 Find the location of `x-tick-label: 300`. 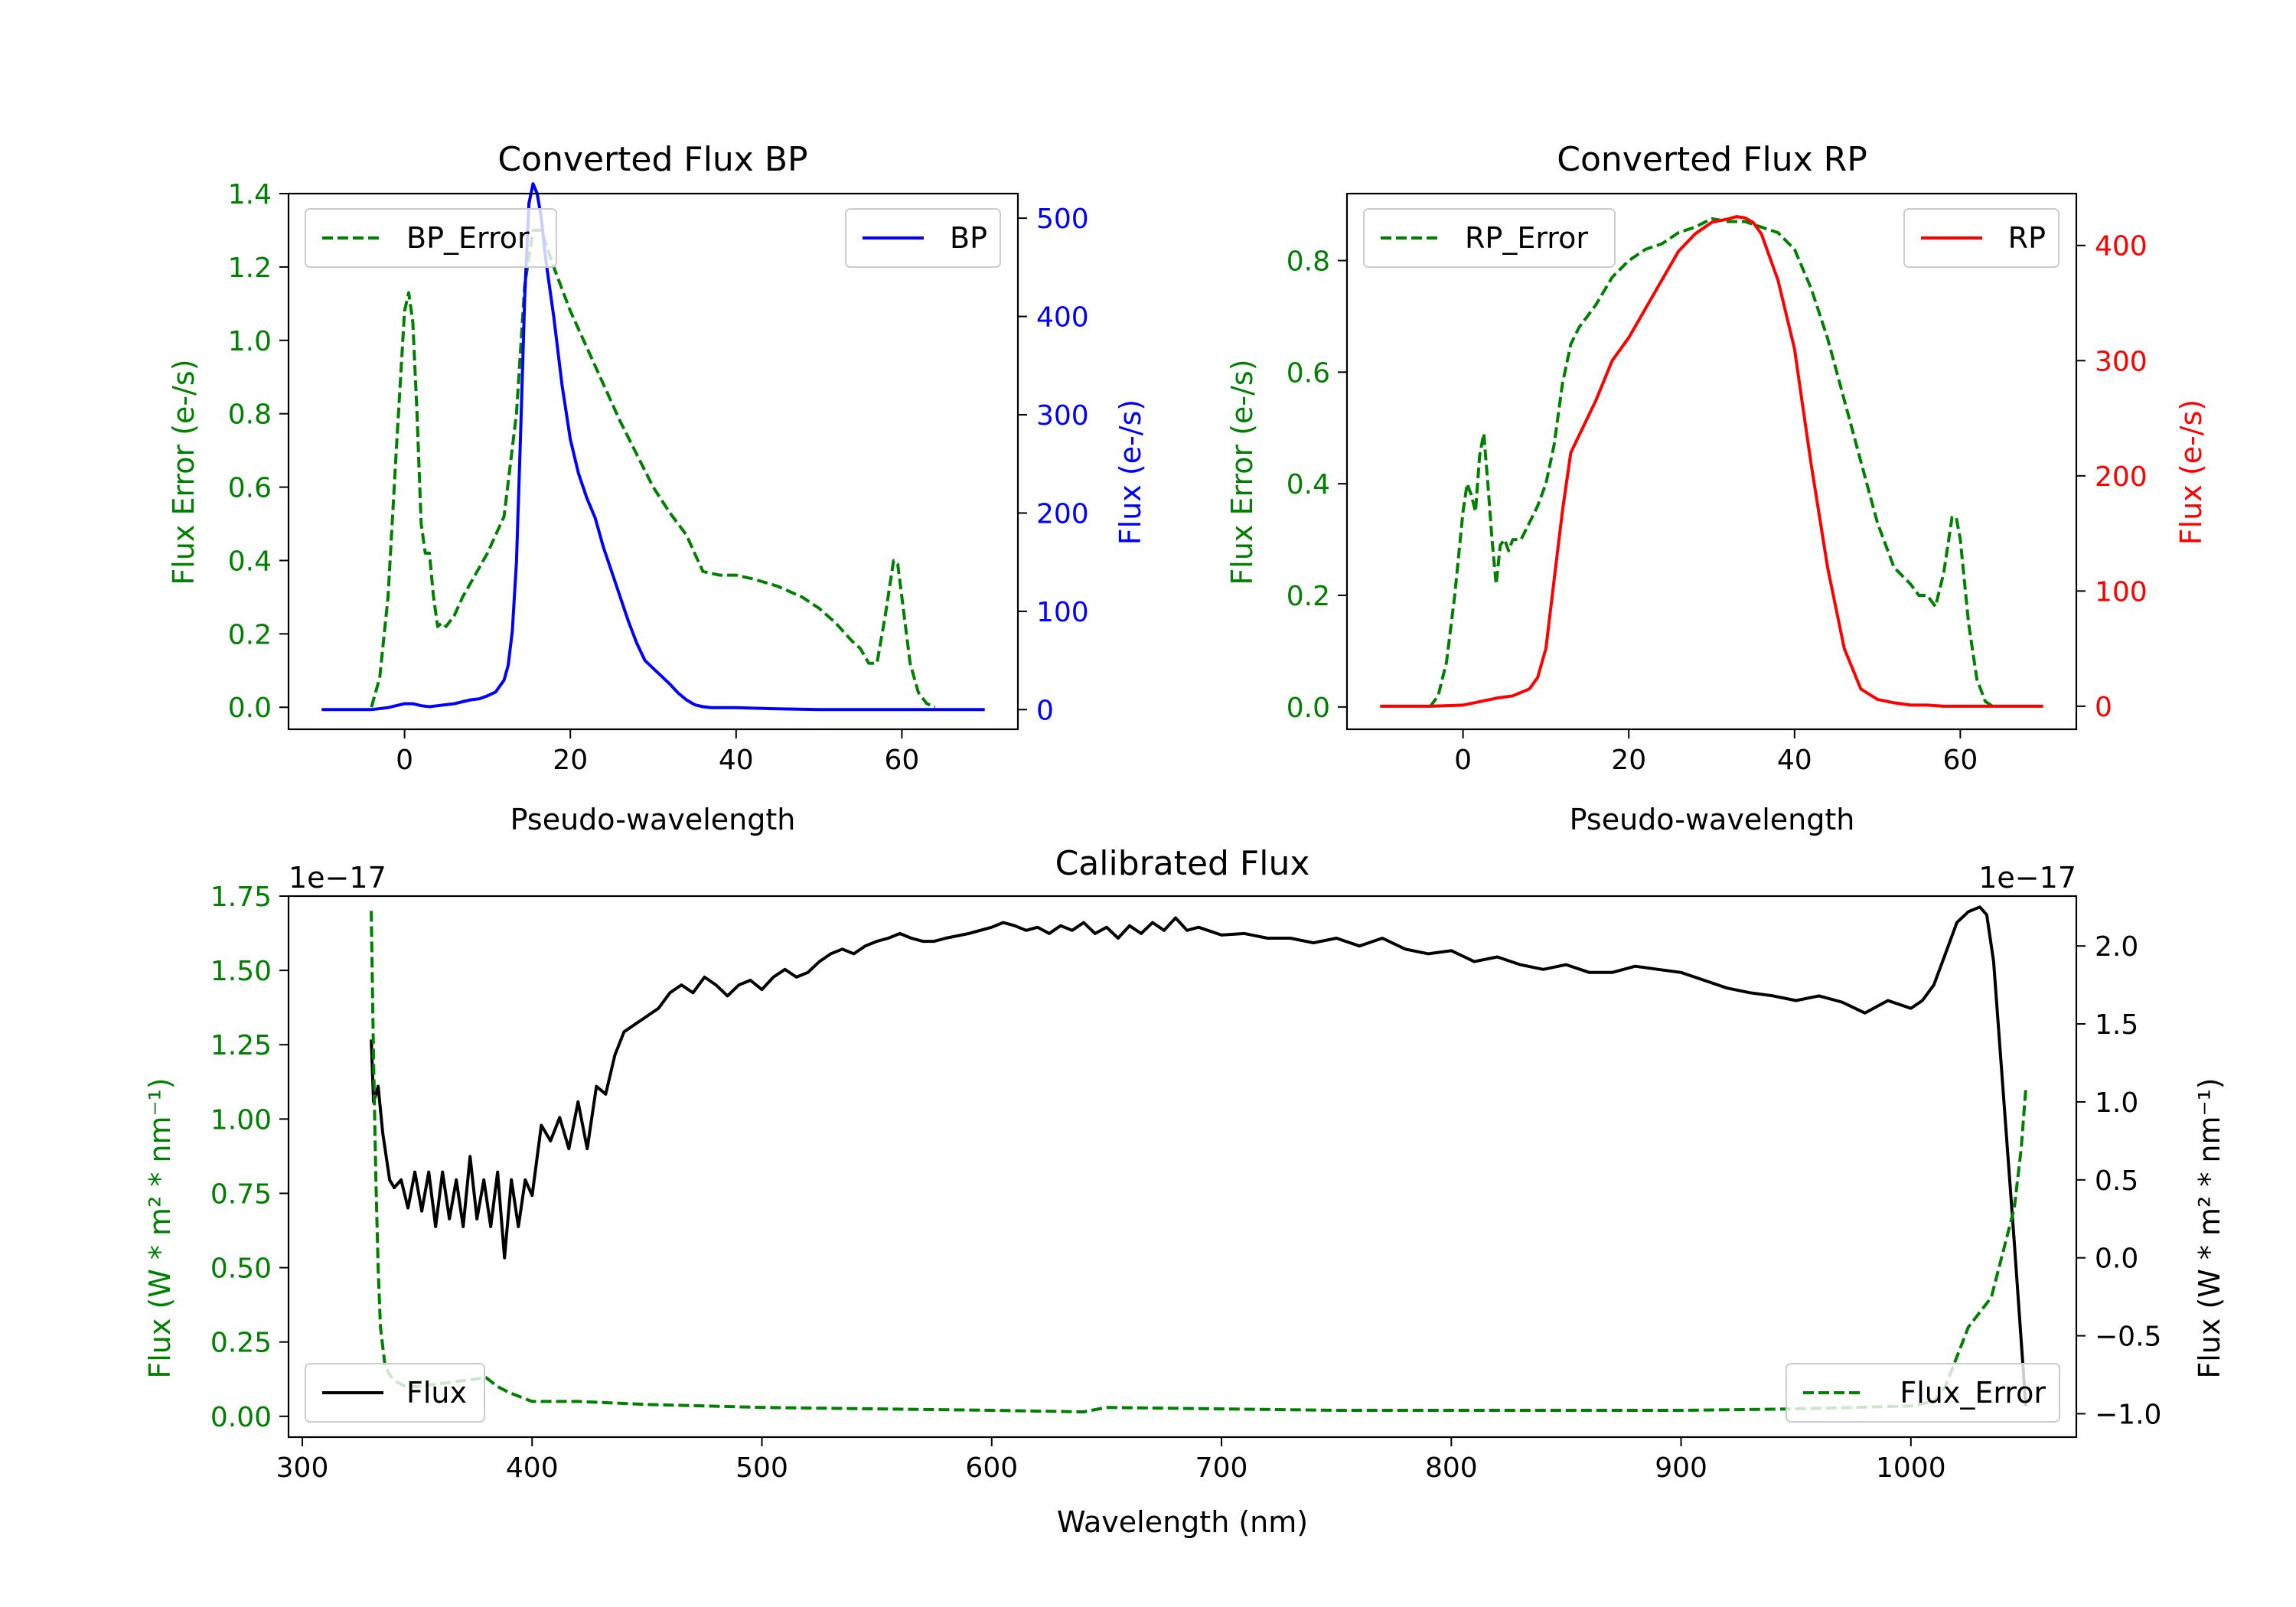

x-tick-label: 300 is located at coordinates (302, 1468).